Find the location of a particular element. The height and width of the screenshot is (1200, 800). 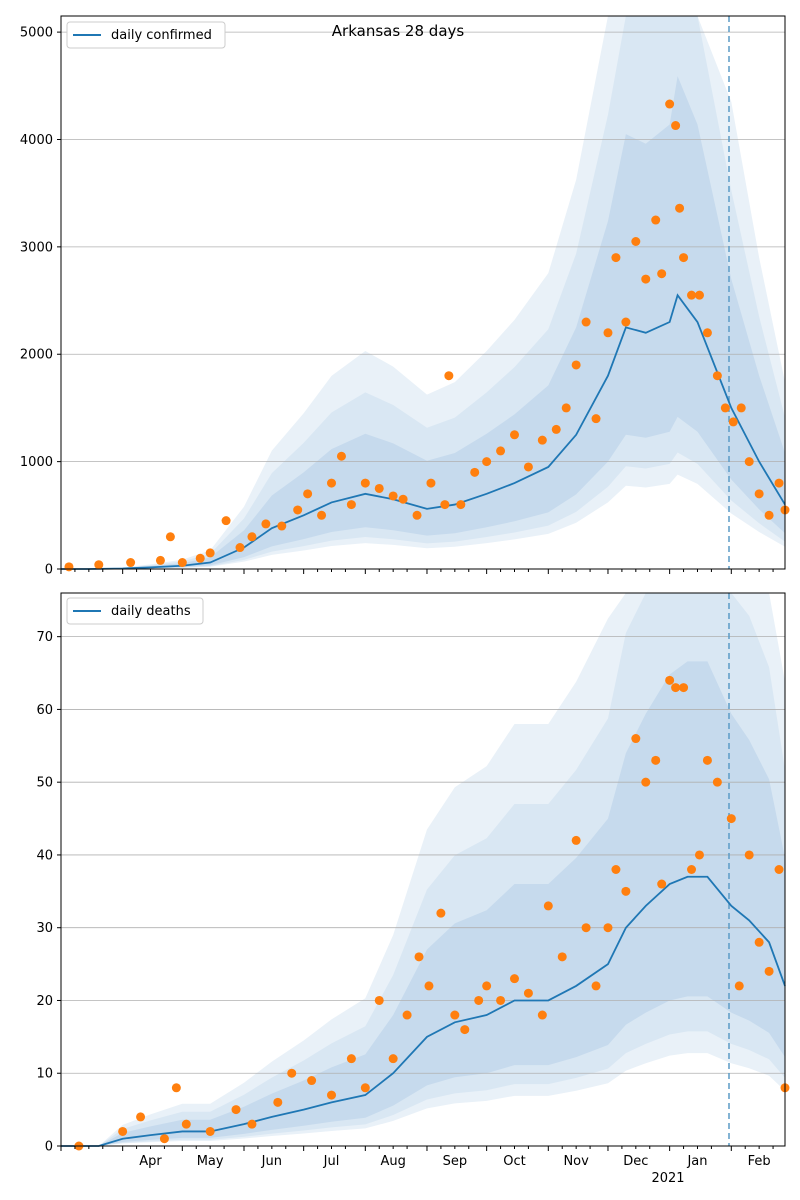

deaths-x-tick-label: Dec is located at coordinates (635, 1161).